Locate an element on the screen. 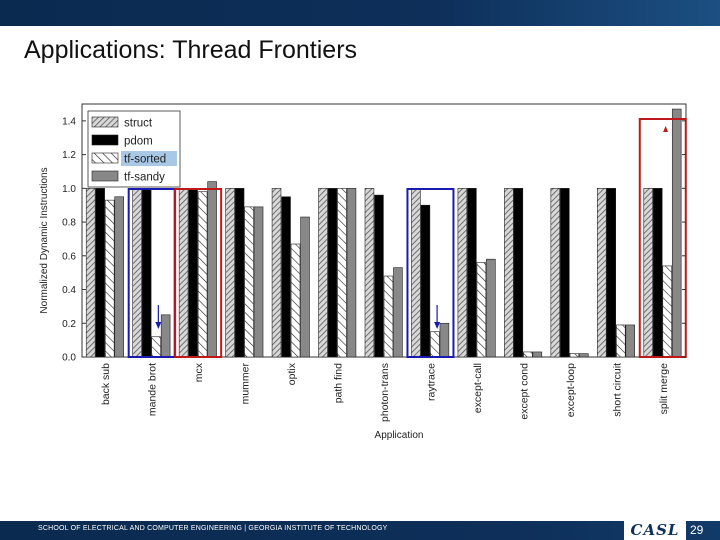  header-bar is located at coordinates (360, 13).